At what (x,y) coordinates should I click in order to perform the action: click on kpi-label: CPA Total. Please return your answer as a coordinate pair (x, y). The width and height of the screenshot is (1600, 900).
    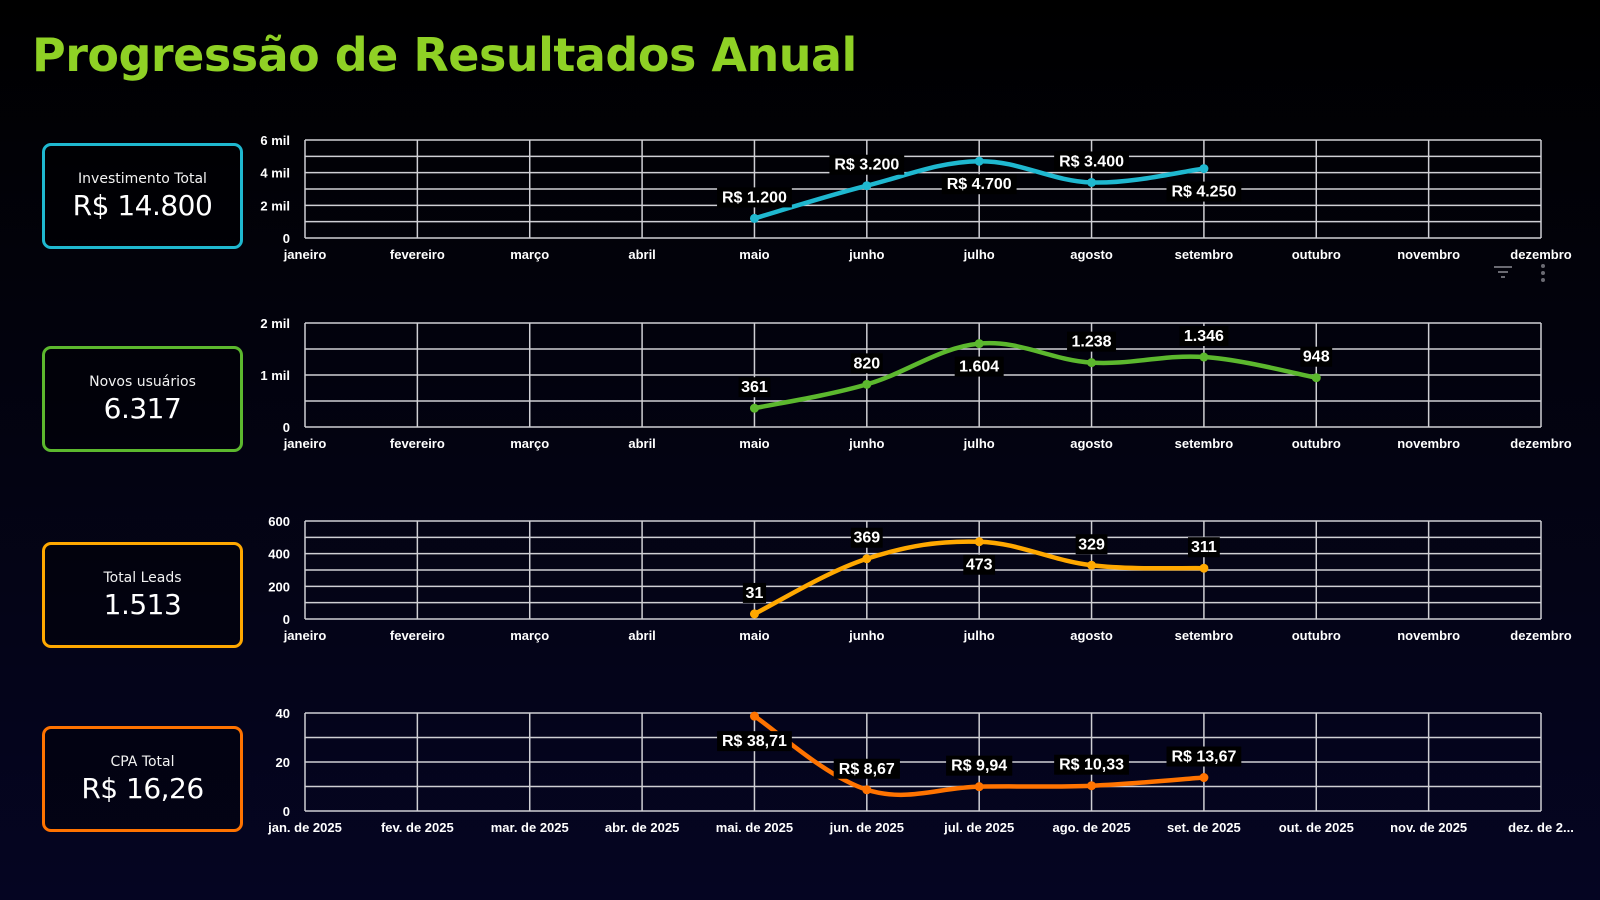
    Looking at the image, I should click on (142, 761).